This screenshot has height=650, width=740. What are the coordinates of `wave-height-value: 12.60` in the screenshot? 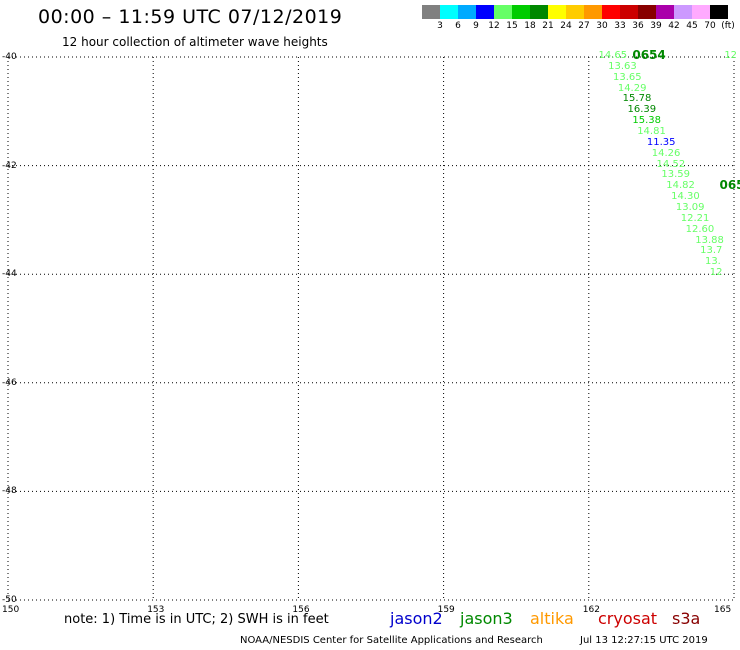 It's located at (700, 229).